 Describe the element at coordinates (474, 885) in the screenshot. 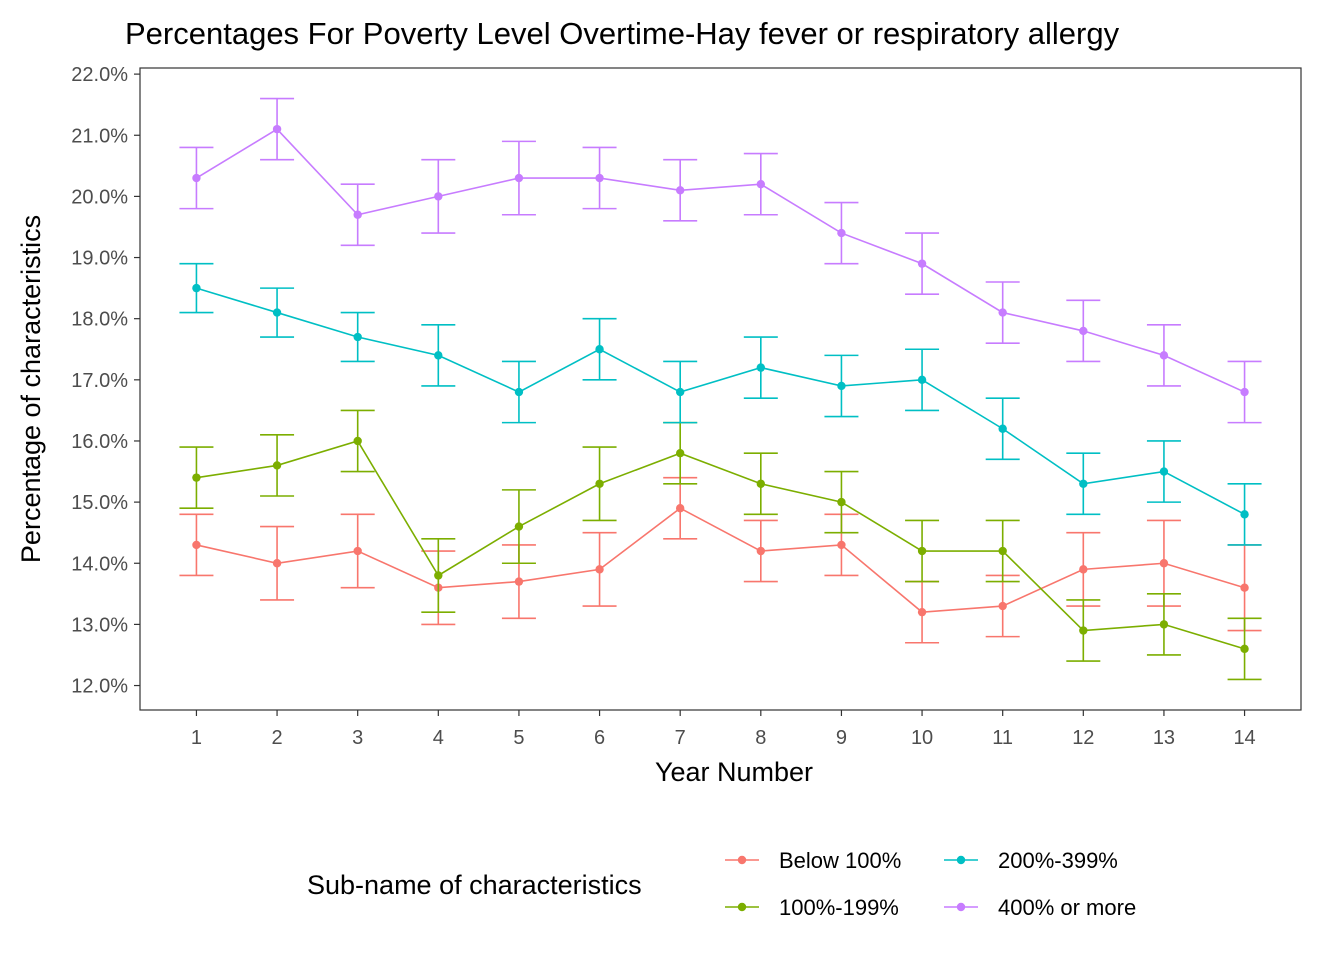

I see `legend-title: Sub-name of characteristics` at that location.